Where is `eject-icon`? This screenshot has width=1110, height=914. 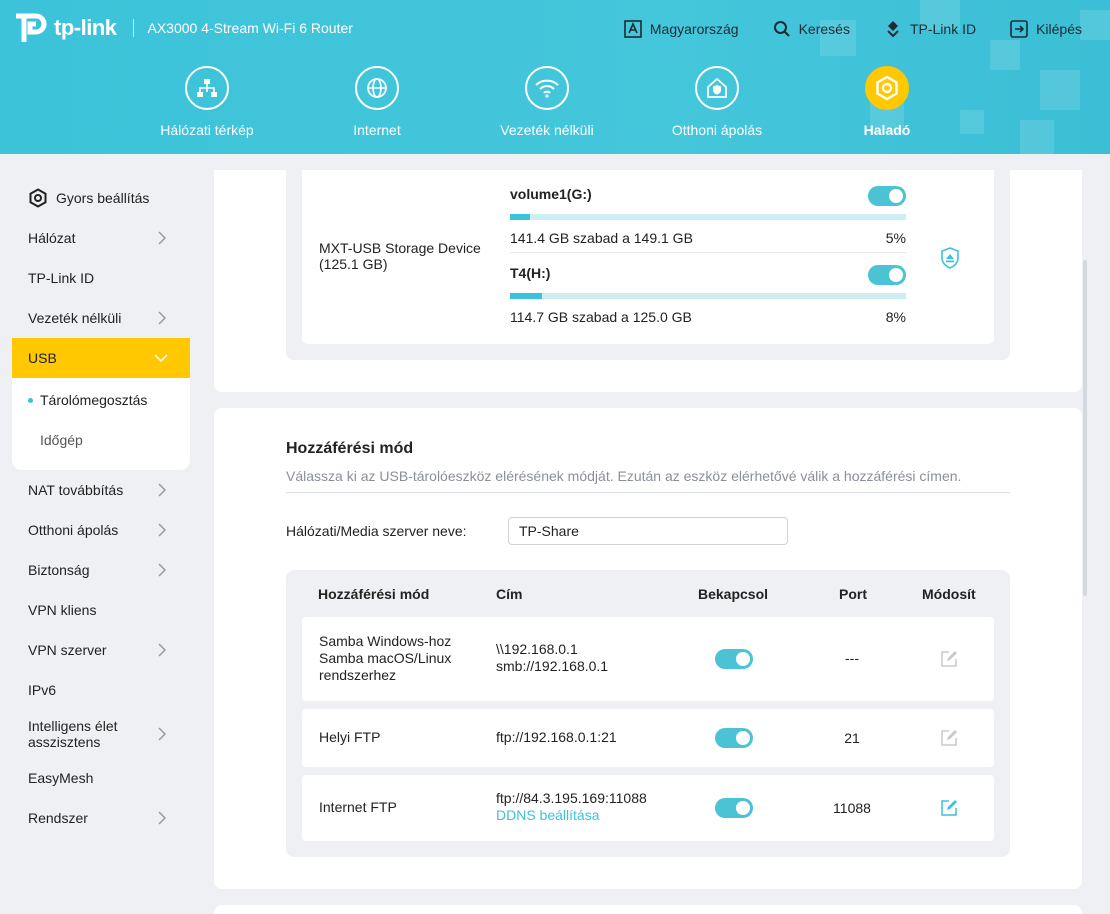
eject-icon is located at coordinates (950, 258).